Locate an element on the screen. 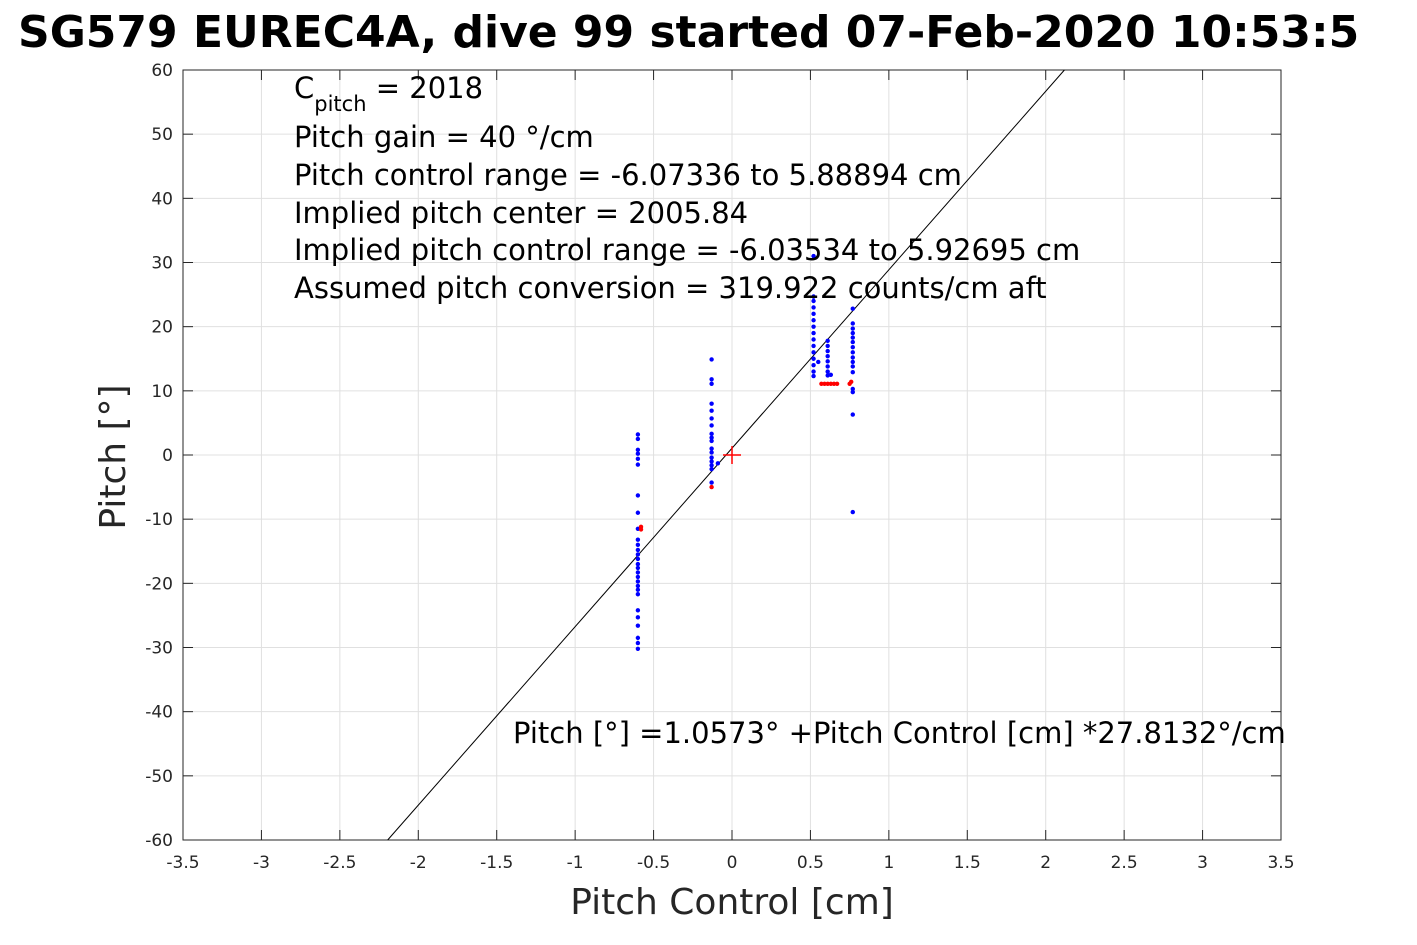  x-tick-label: 3.5 is located at coordinates (1280, 863).